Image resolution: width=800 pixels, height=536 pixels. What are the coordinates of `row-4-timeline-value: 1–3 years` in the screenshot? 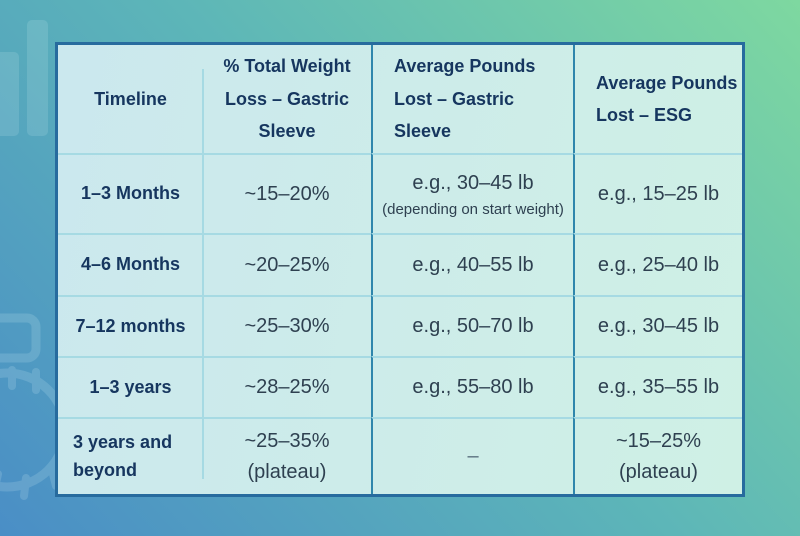 It's located at (130, 386).